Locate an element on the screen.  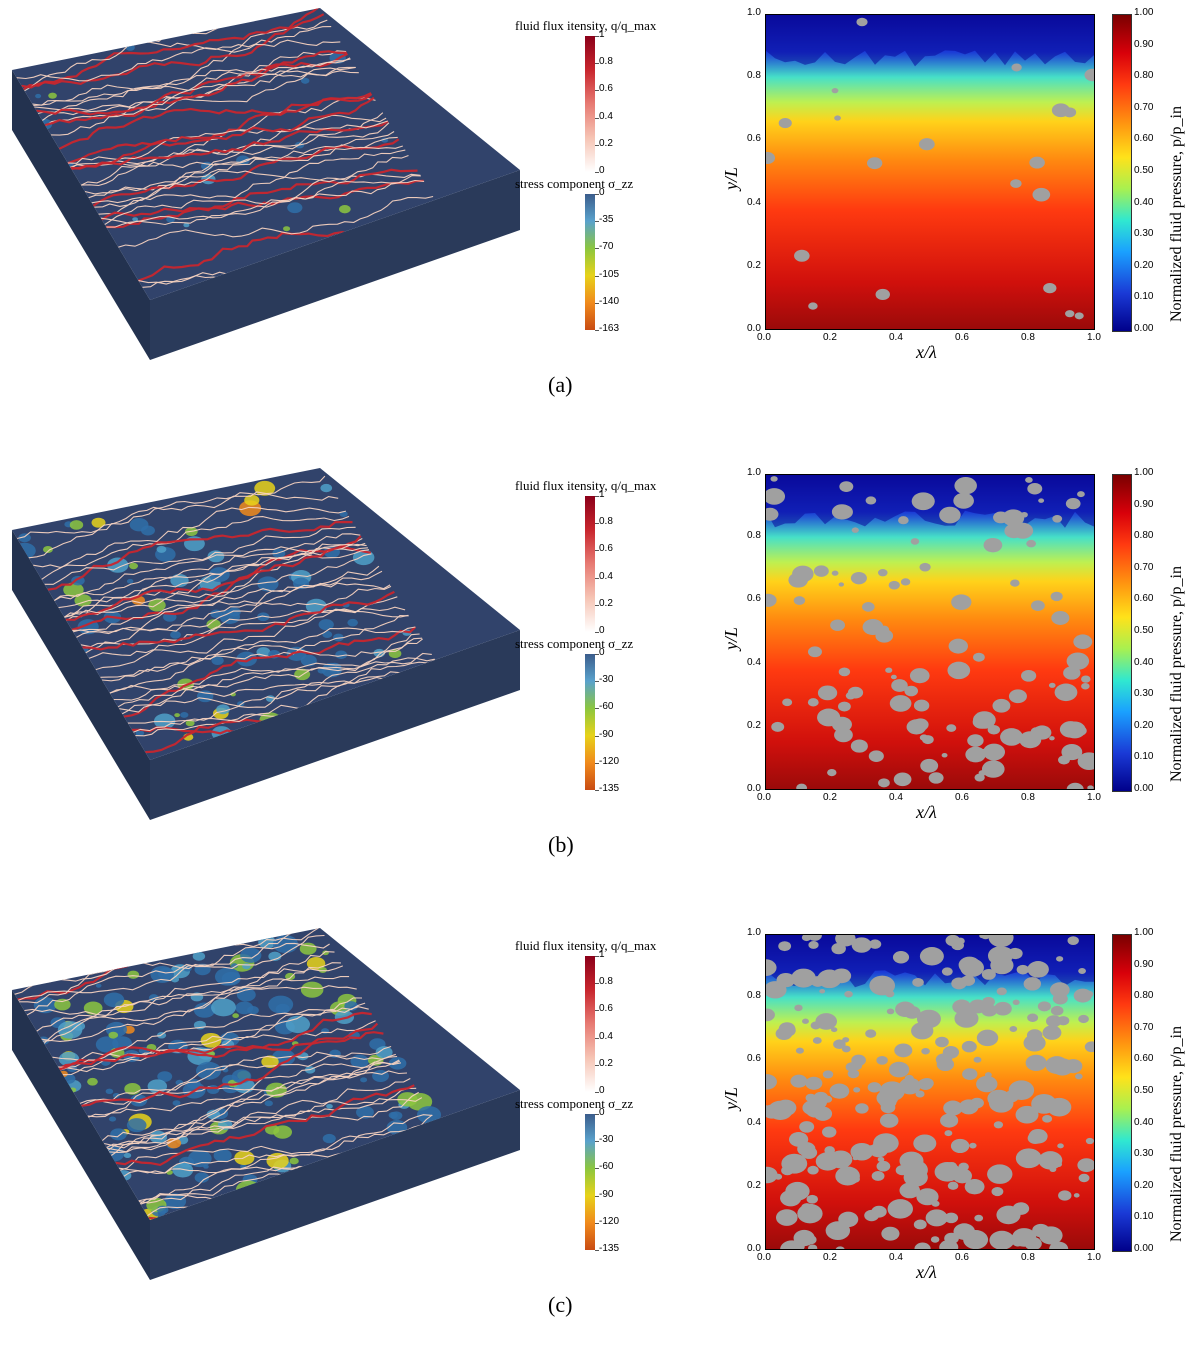
map-x-tick: 0.2 is located at coordinates (830, 337).